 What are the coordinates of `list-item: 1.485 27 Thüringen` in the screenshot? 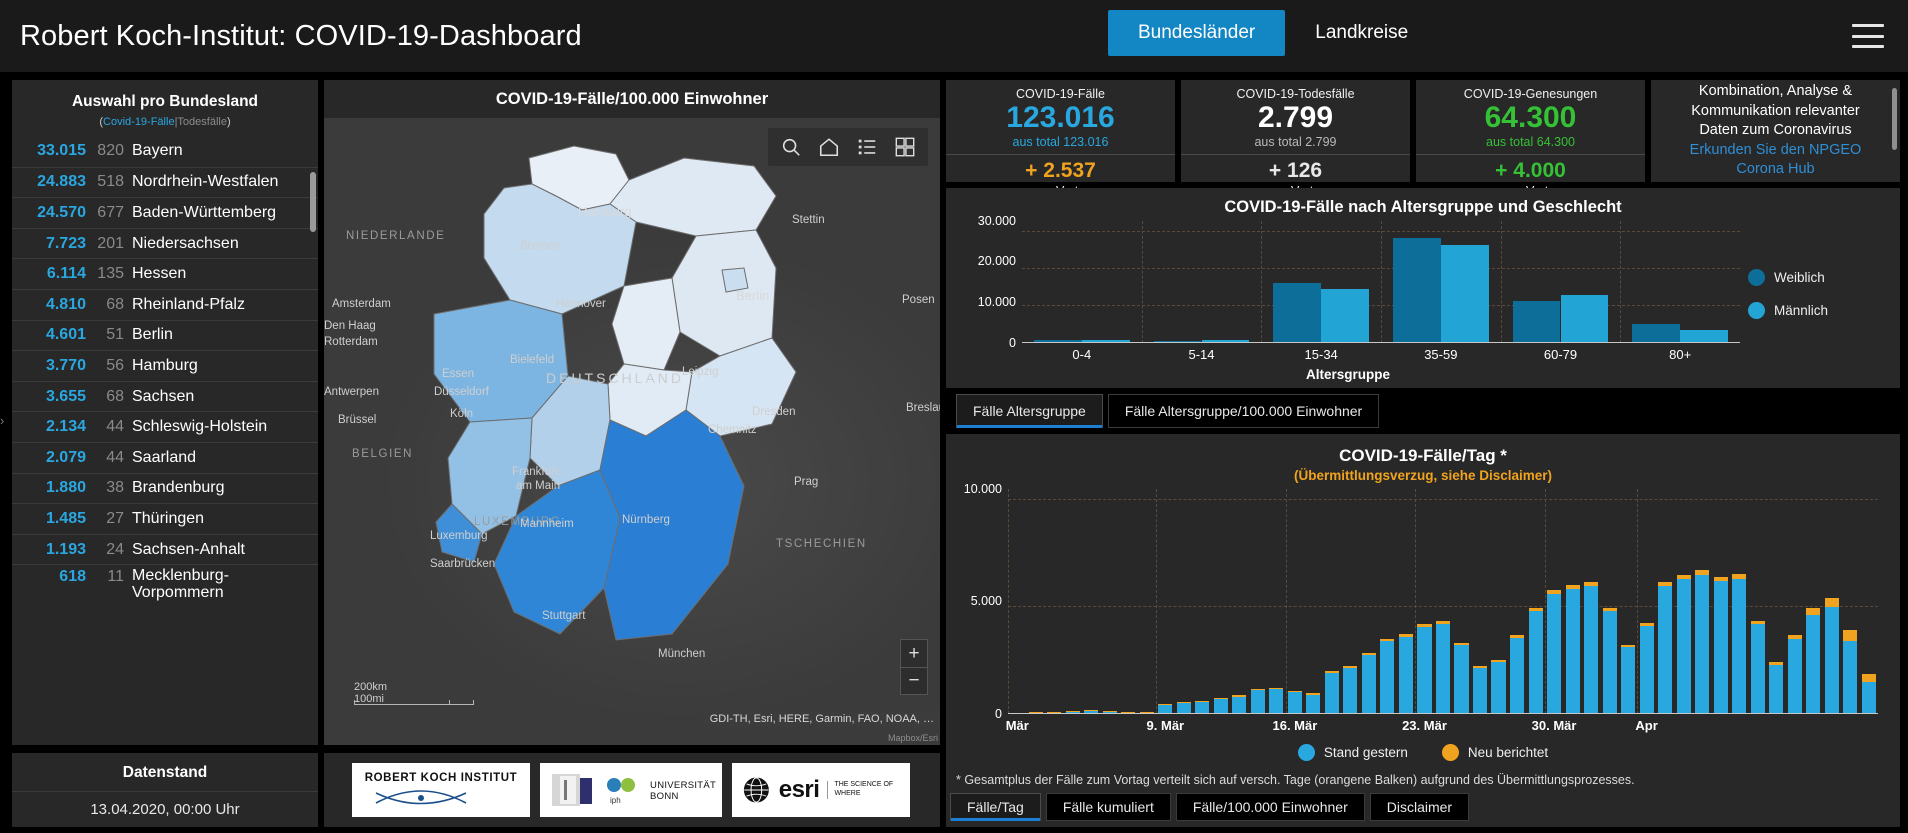 It's located at (165, 518).